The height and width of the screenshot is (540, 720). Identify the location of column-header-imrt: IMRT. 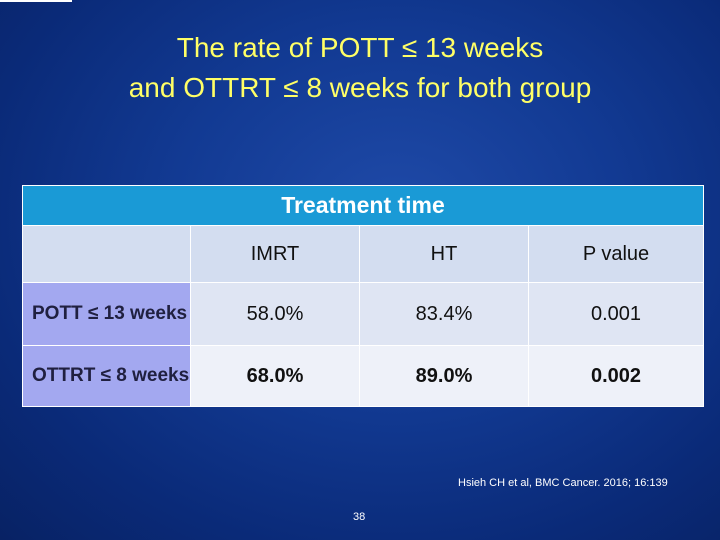
(275, 254).